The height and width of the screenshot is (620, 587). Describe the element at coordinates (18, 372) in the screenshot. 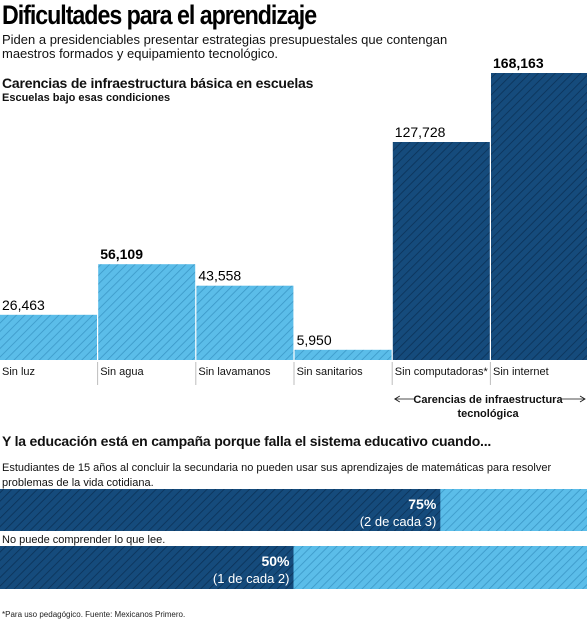

I see `category-label-0: Sin luz` at that location.